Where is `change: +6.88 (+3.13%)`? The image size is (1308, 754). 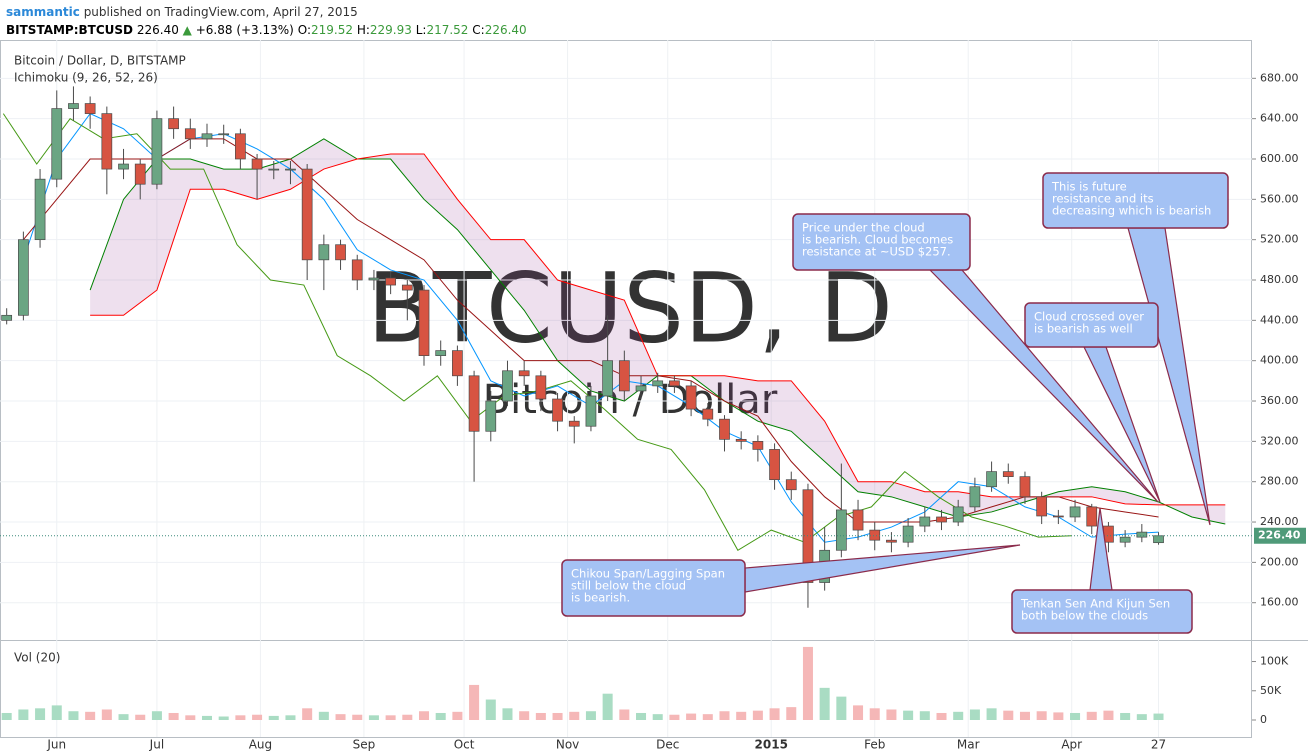 change: +6.88 (+3.13%) is located at coordinates (245, 30).